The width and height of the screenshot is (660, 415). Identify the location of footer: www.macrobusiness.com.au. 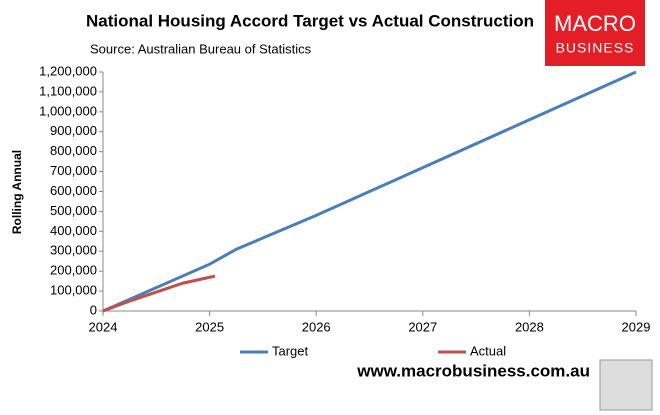
(473, 370).